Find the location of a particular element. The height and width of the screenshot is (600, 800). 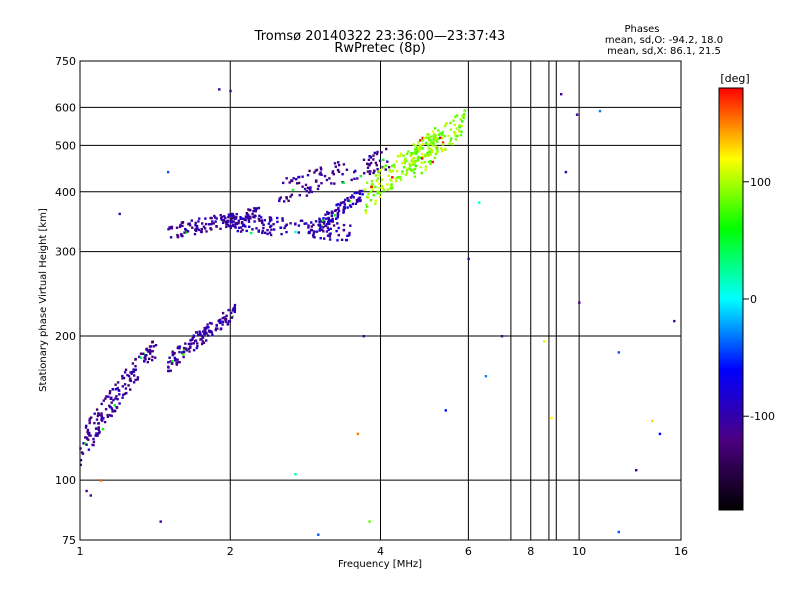

x-axis-ticks: 1 2 4 6 8 10 16 is located at coordinates (383, 551).